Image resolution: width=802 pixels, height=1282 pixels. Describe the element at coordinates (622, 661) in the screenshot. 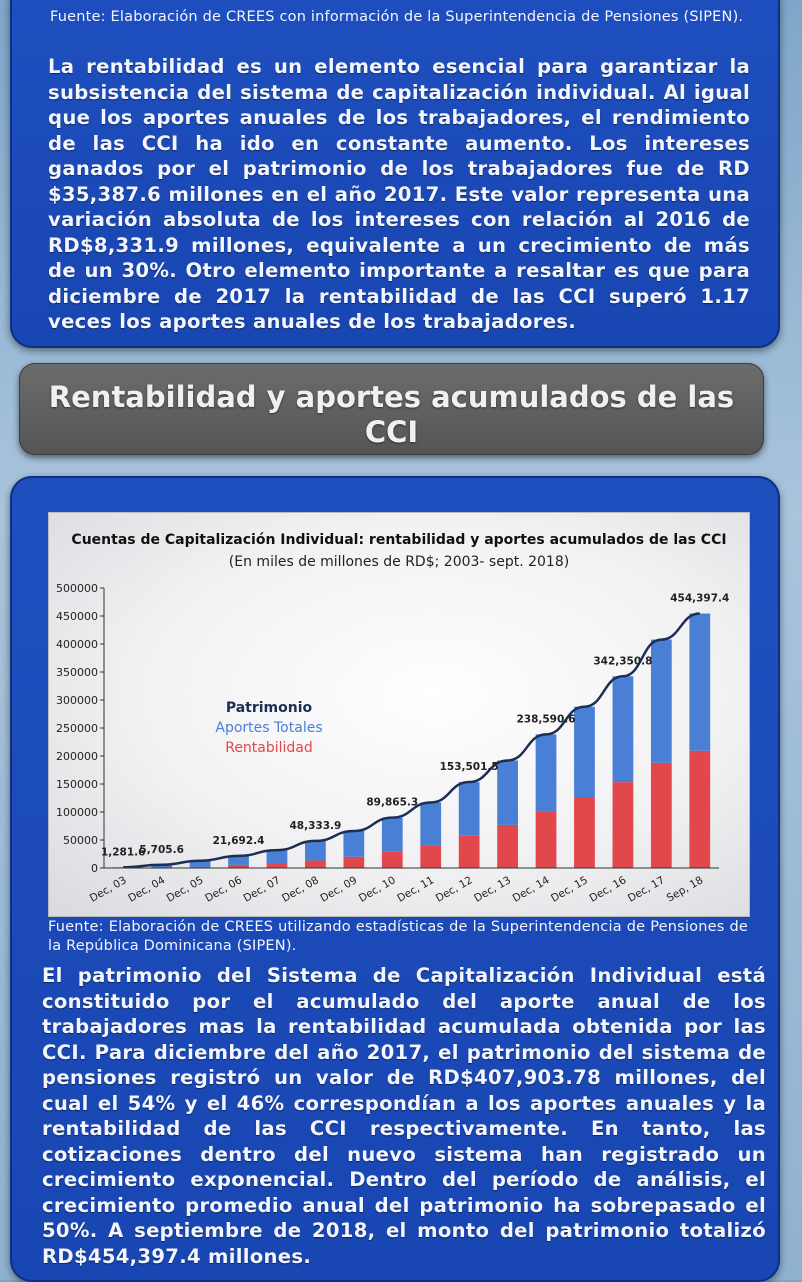

I see `patrimonio-data-label: 342,350.8` at that location.